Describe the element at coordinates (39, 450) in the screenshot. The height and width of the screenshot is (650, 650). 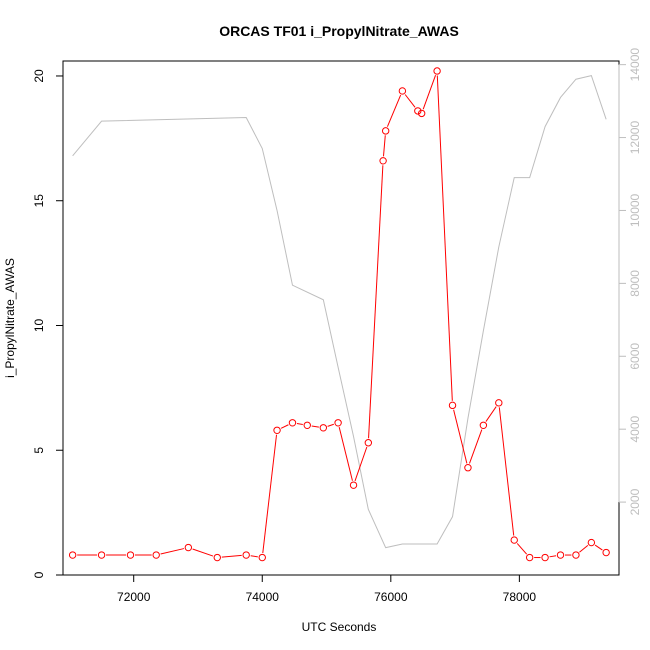
I see `y-tick-label: 5` at that location.